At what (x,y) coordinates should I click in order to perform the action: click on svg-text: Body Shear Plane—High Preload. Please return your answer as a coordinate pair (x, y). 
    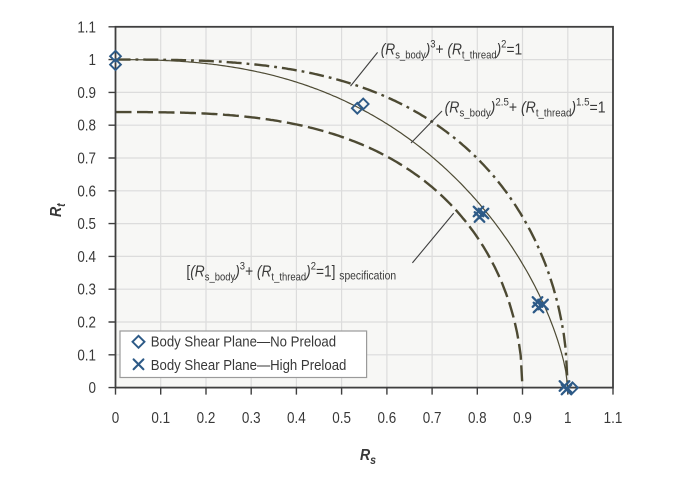
    Looking at the image, I should click on (249, 364).